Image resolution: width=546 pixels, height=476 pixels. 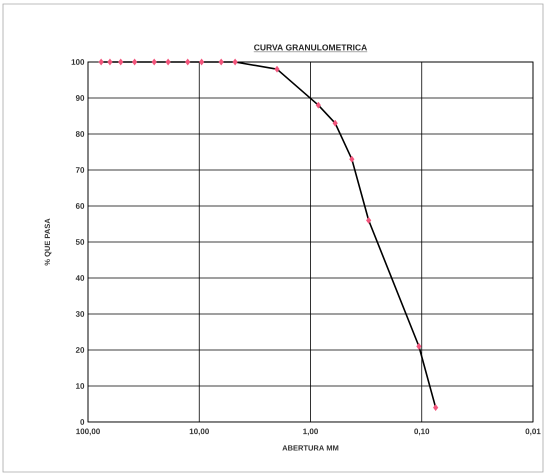 I want to click on y-tick-label: 50, so click(x=80, y=242).